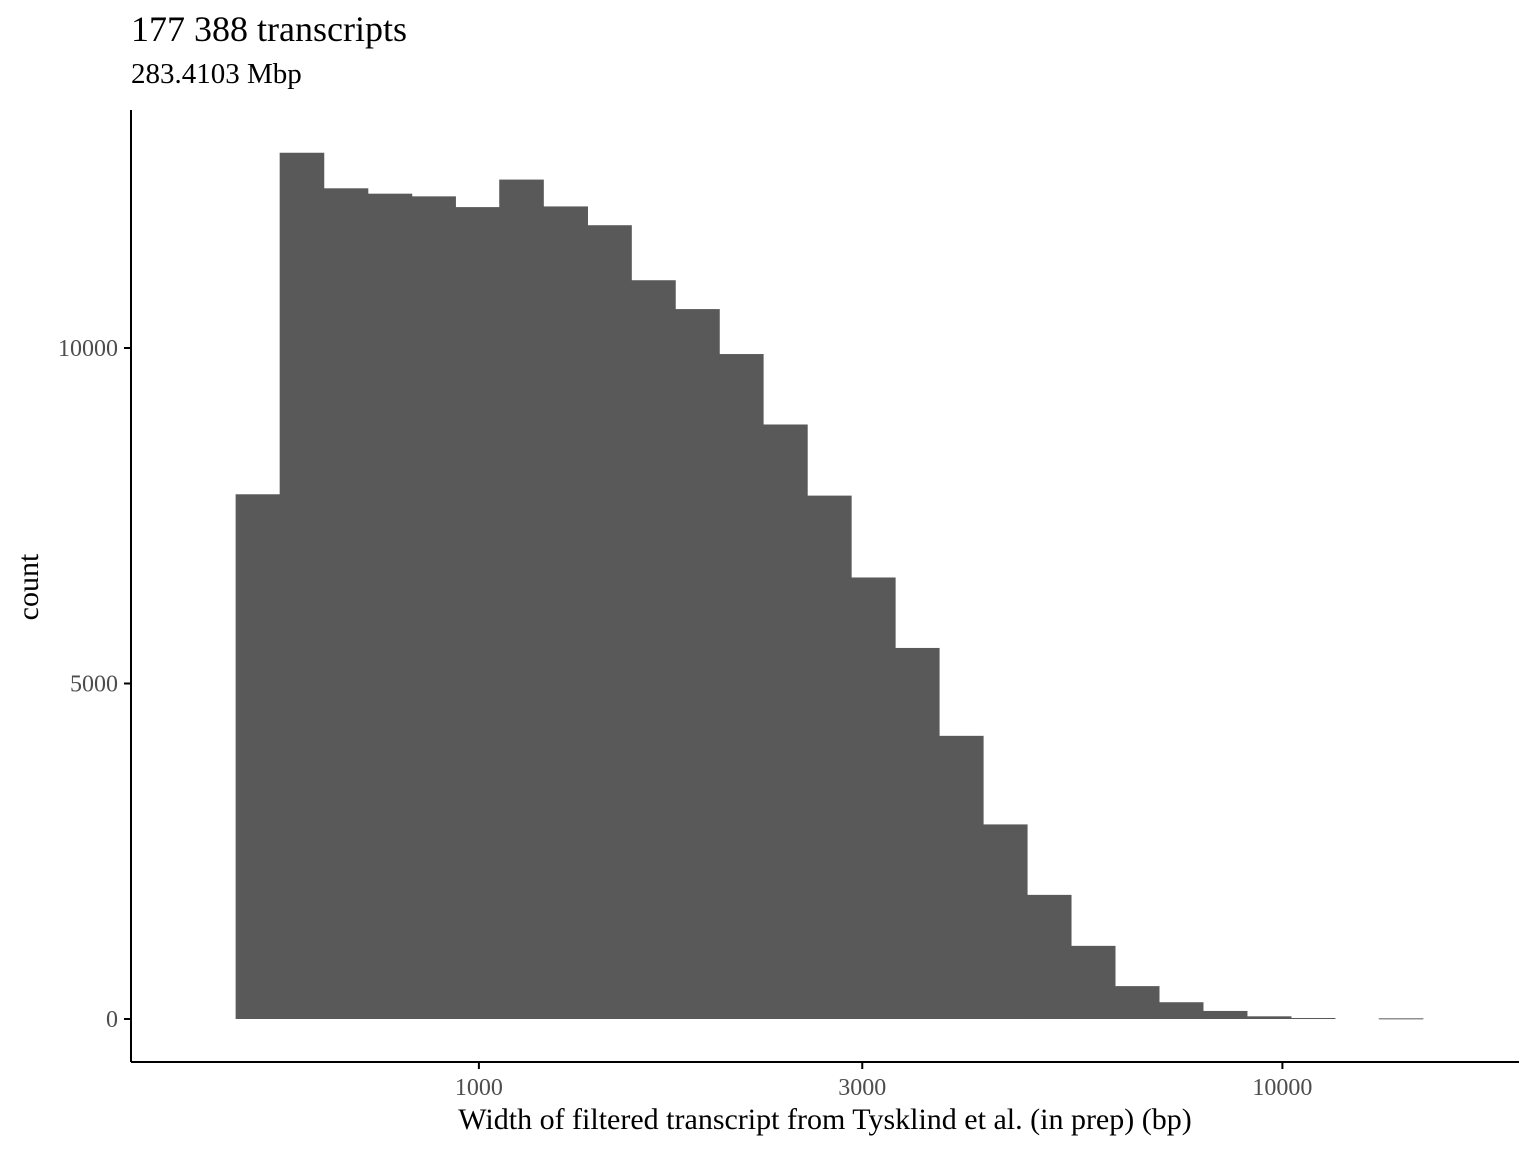  Describe the element at coordinates (862, 1088) in the screenshot. I see `x-tick-label-1: 3000` at that location.